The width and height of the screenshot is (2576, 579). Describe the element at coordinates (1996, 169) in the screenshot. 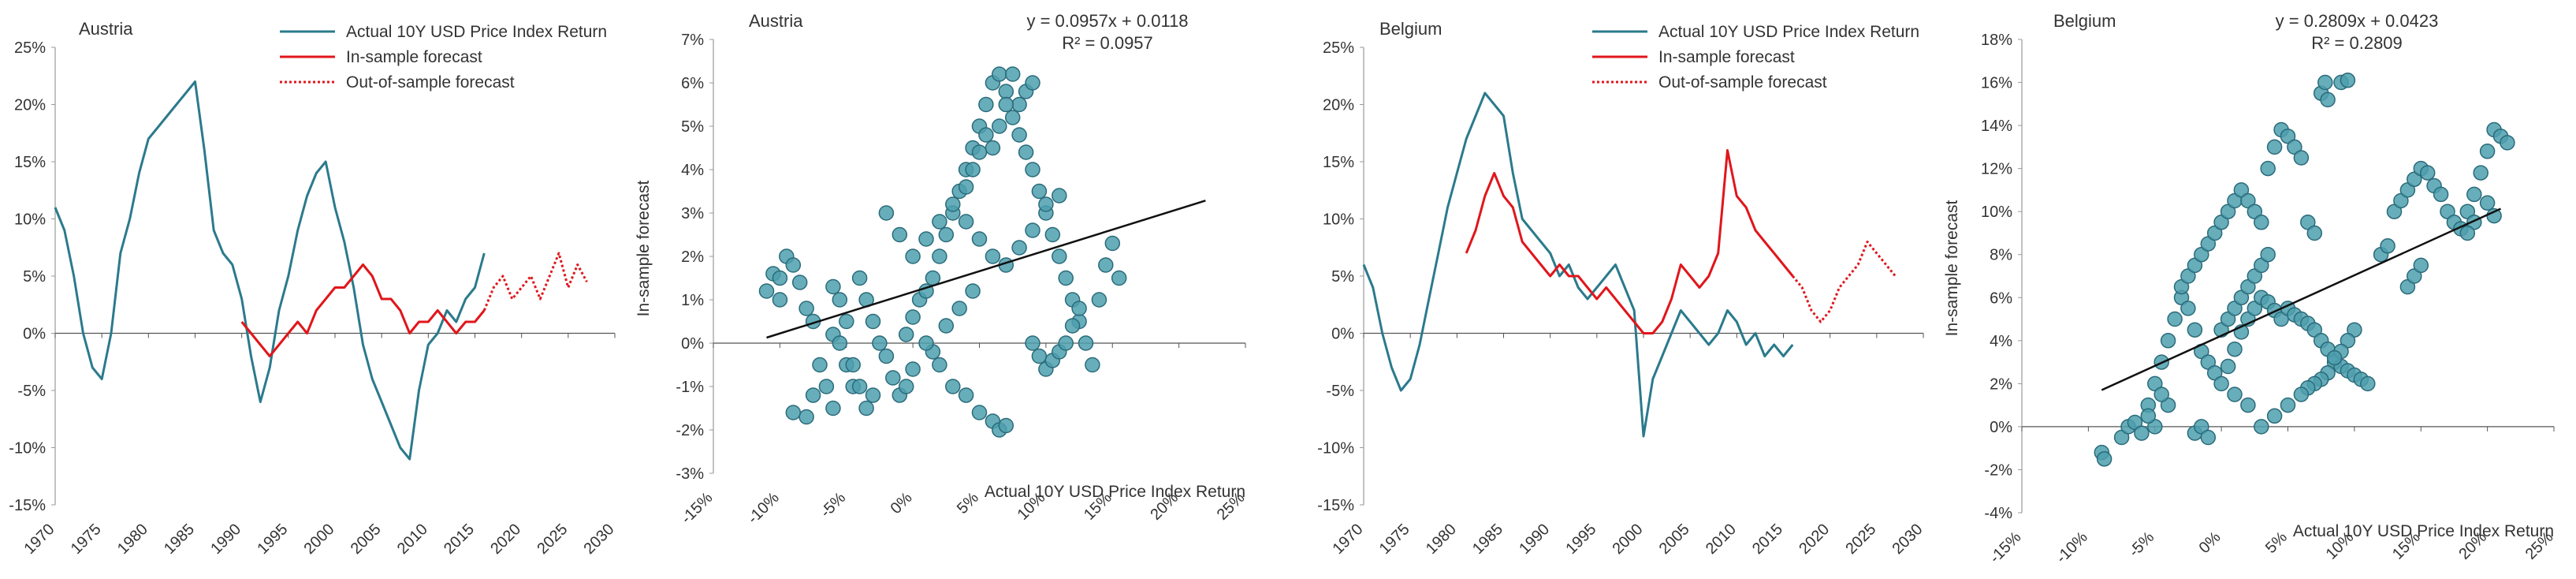

I see `y-tick-label: 12%` at that location.